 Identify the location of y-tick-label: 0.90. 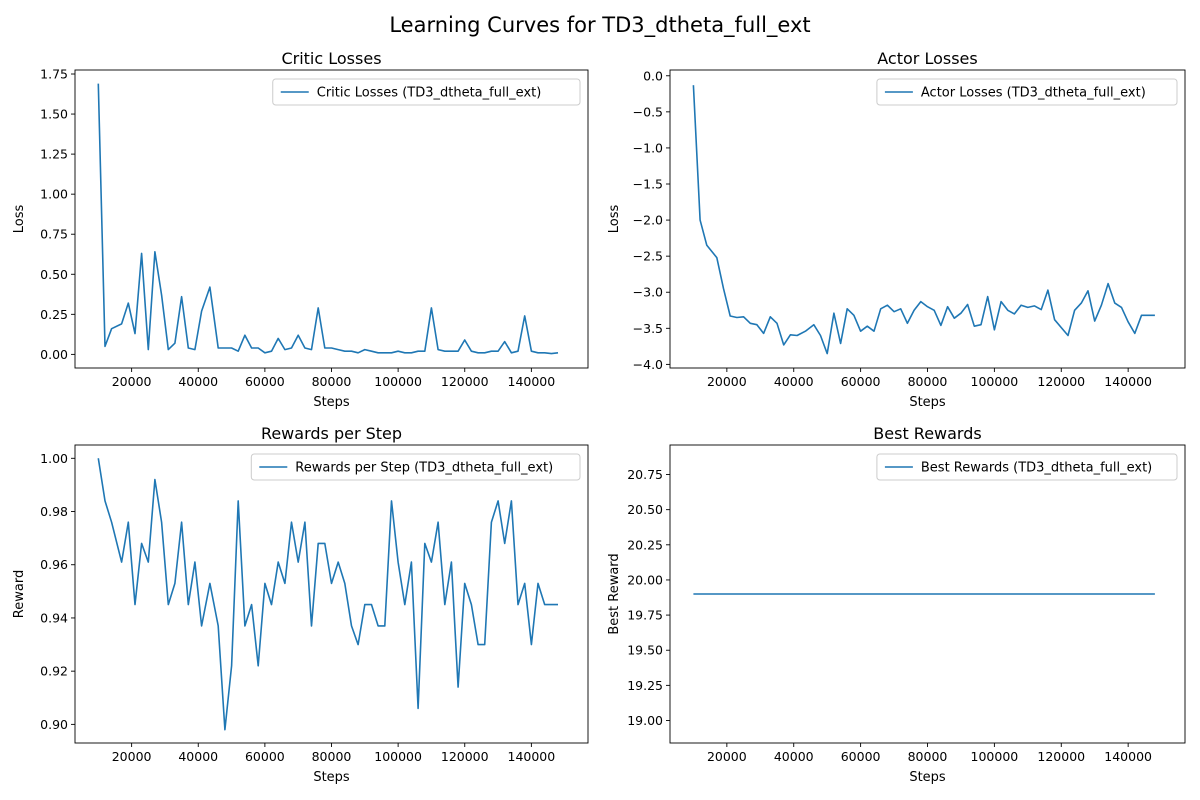
(54, 724).